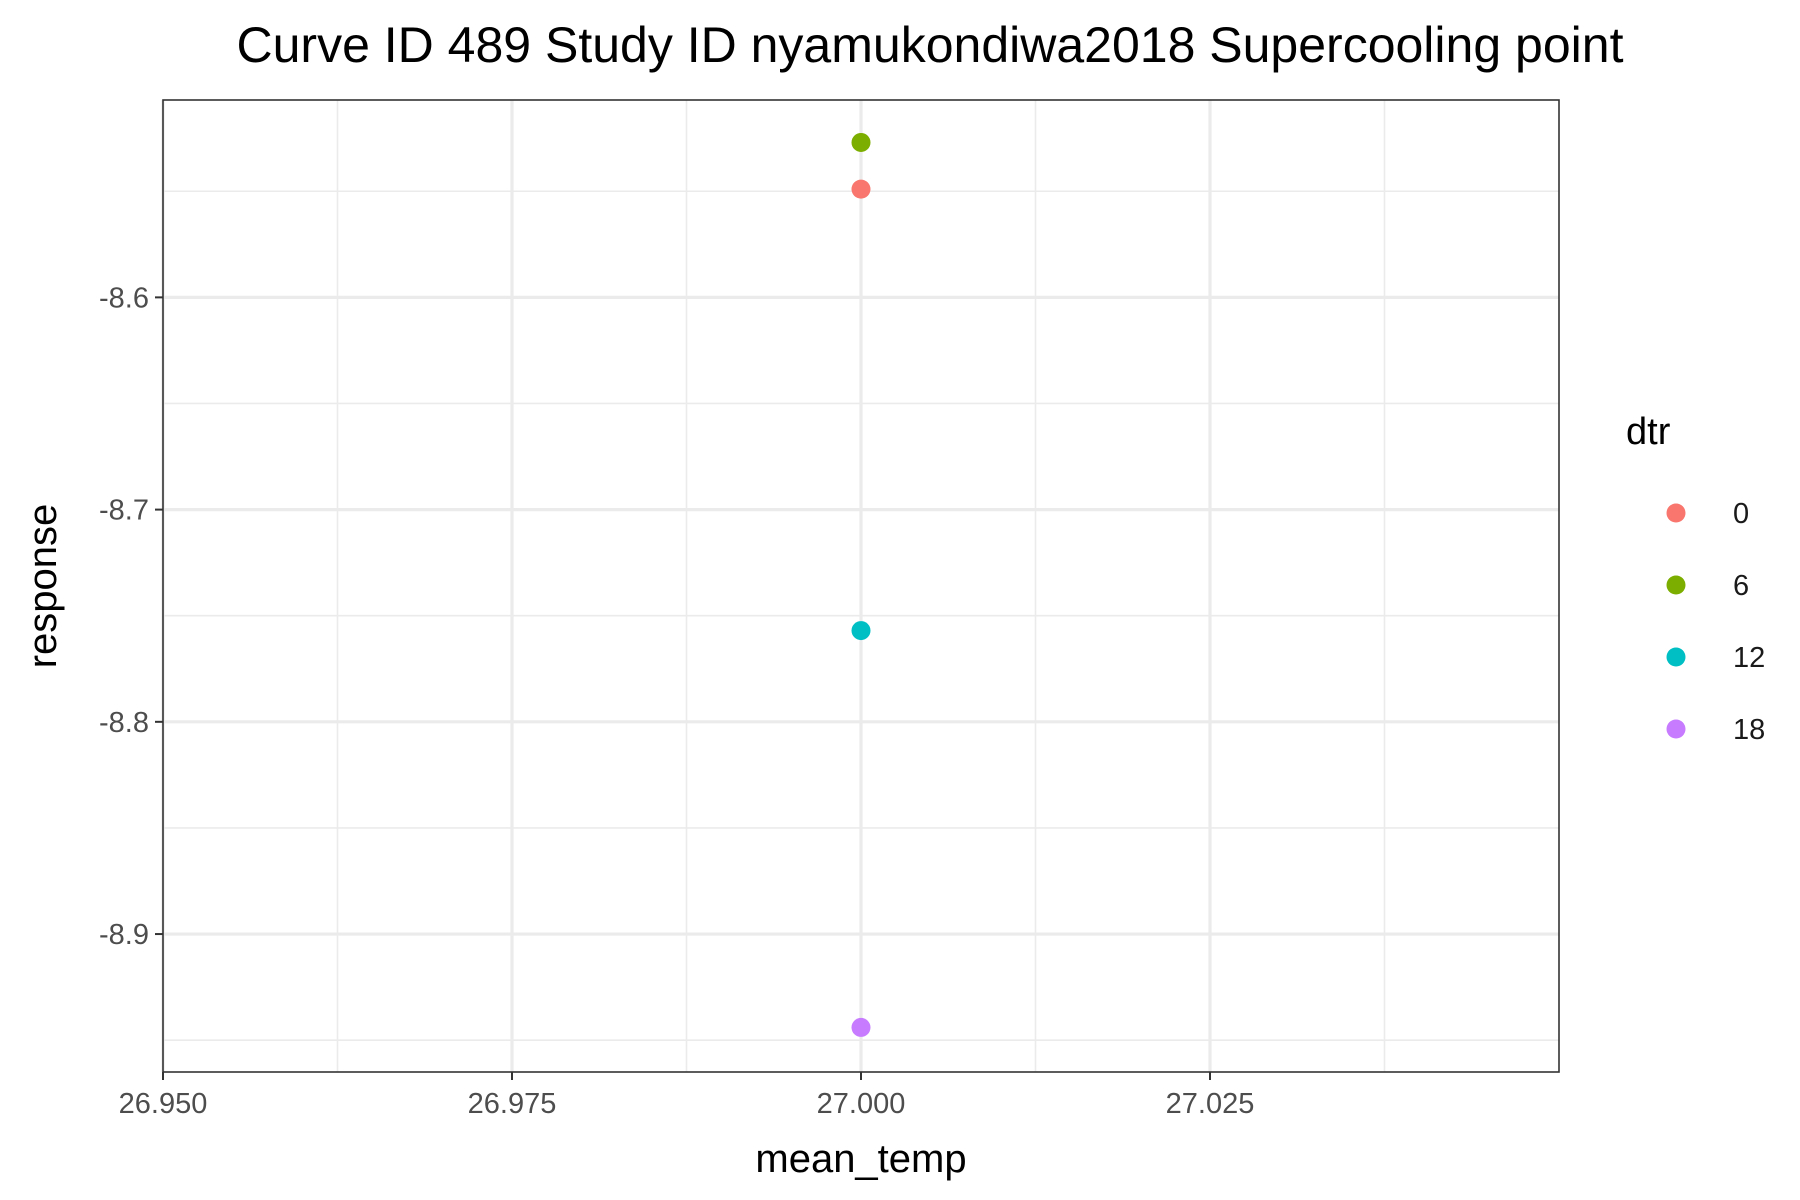  I want to click on y-tick-label: -8.6, so click(124, 298).